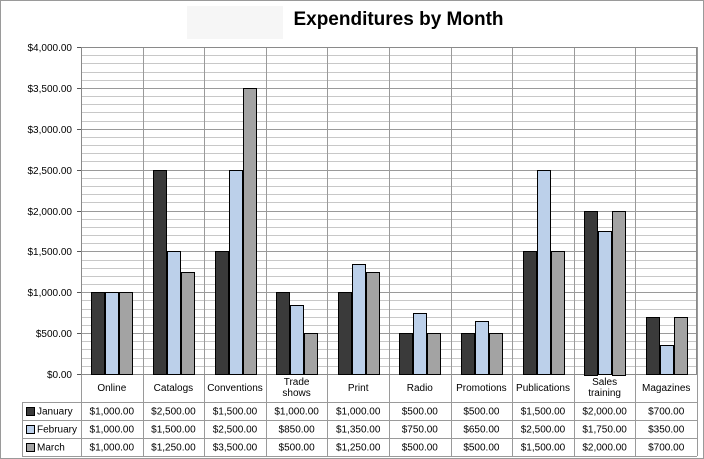 The height and width of the screenshot is (459, 704). I want to click on table-cell: $850.00, so click(297, 430).